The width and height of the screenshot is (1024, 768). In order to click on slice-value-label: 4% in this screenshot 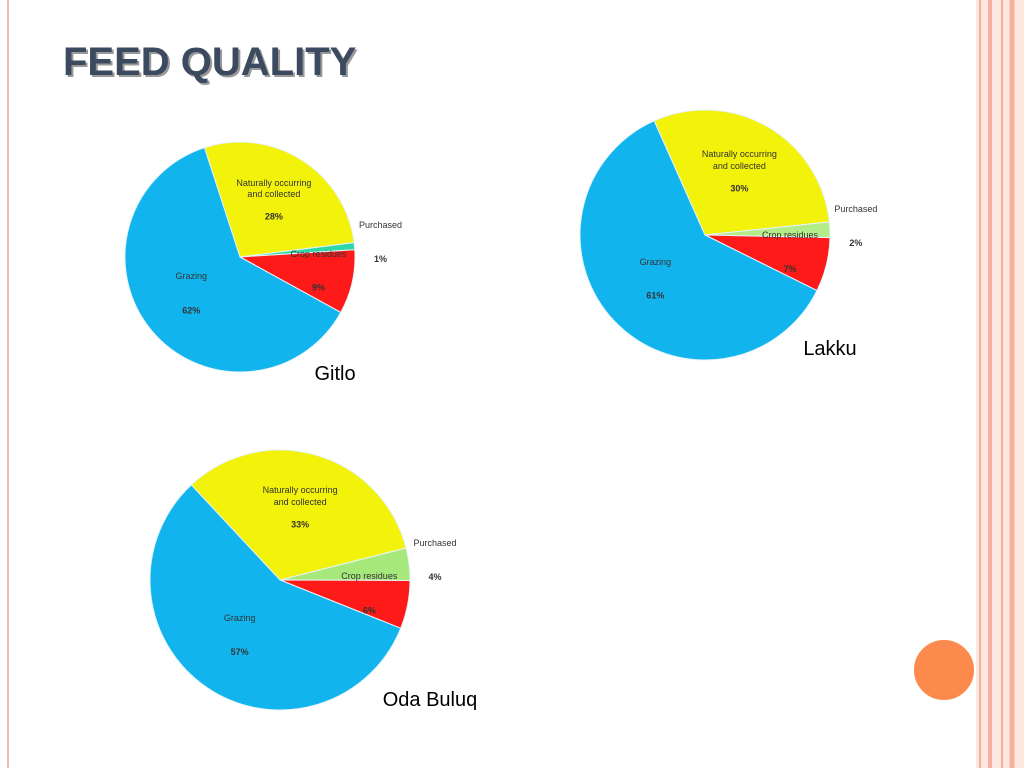, I will do `click(435, 577)`.